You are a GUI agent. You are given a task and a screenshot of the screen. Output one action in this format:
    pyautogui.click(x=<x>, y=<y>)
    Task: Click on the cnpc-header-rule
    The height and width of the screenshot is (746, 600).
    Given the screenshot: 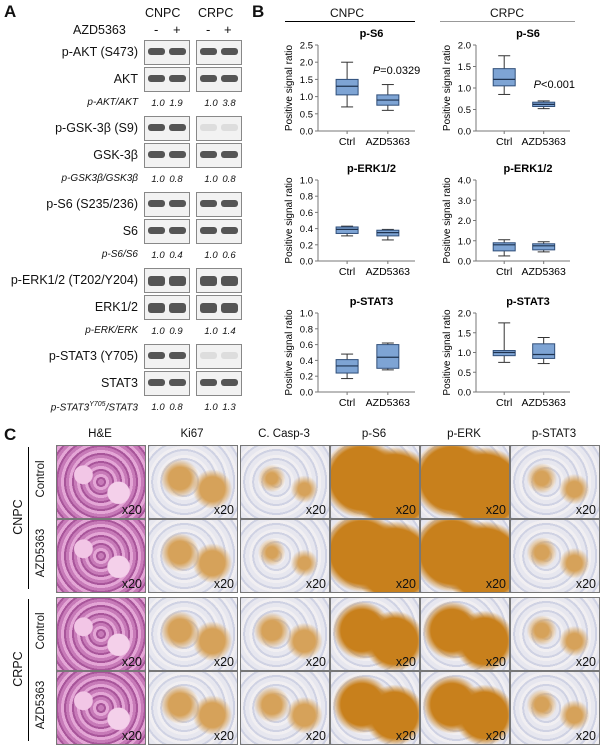 What is the action you would take?
    pyautogui.click(x=350, y=21)
    